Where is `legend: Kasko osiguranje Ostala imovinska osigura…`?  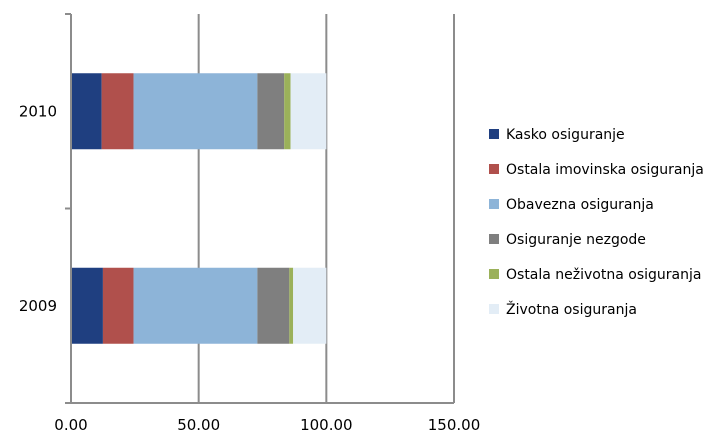 legend: Kasko osiguranje Ostala imovinska osigura… is located at coordinates (596, 222).